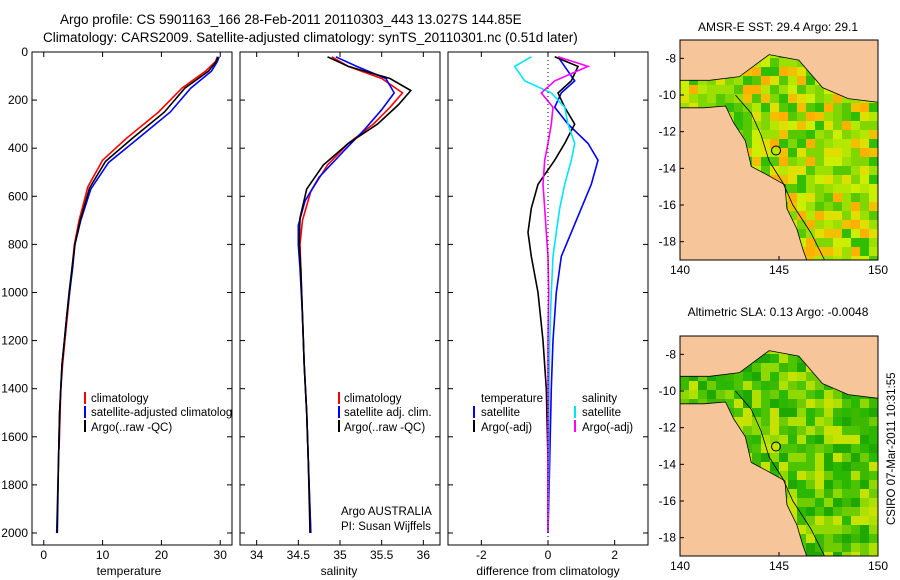  I want to click on x-tick-label: 34.5, so click(299, 555).